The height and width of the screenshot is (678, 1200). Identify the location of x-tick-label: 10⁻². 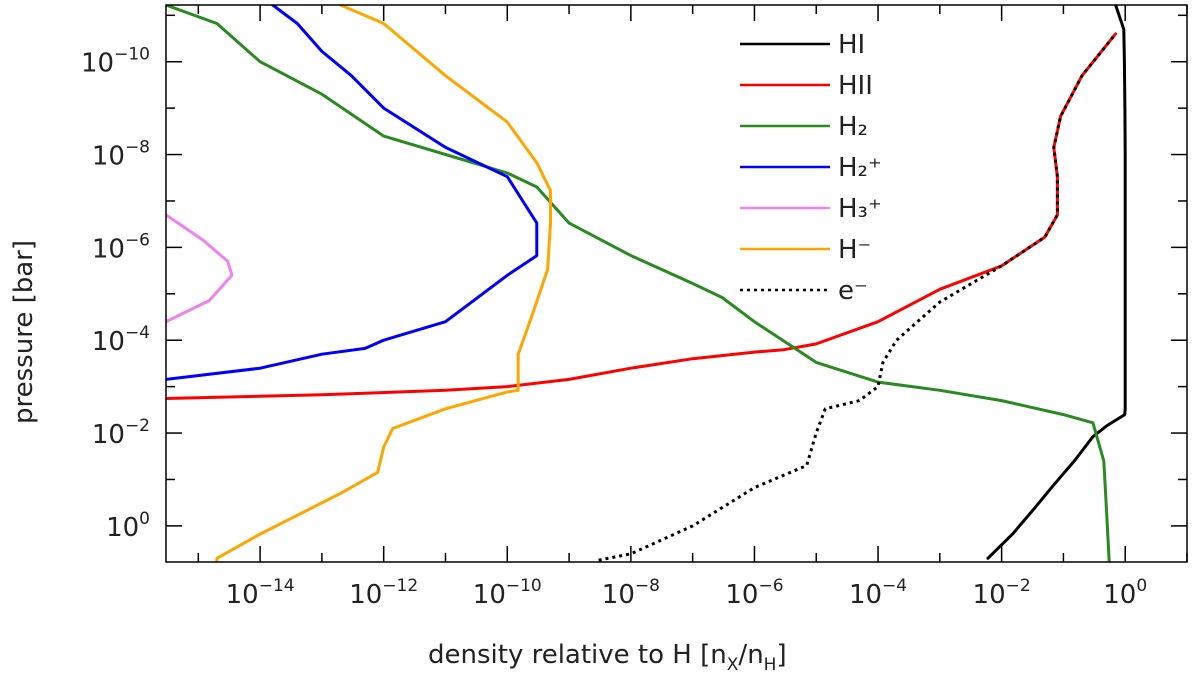
(1002, 593).